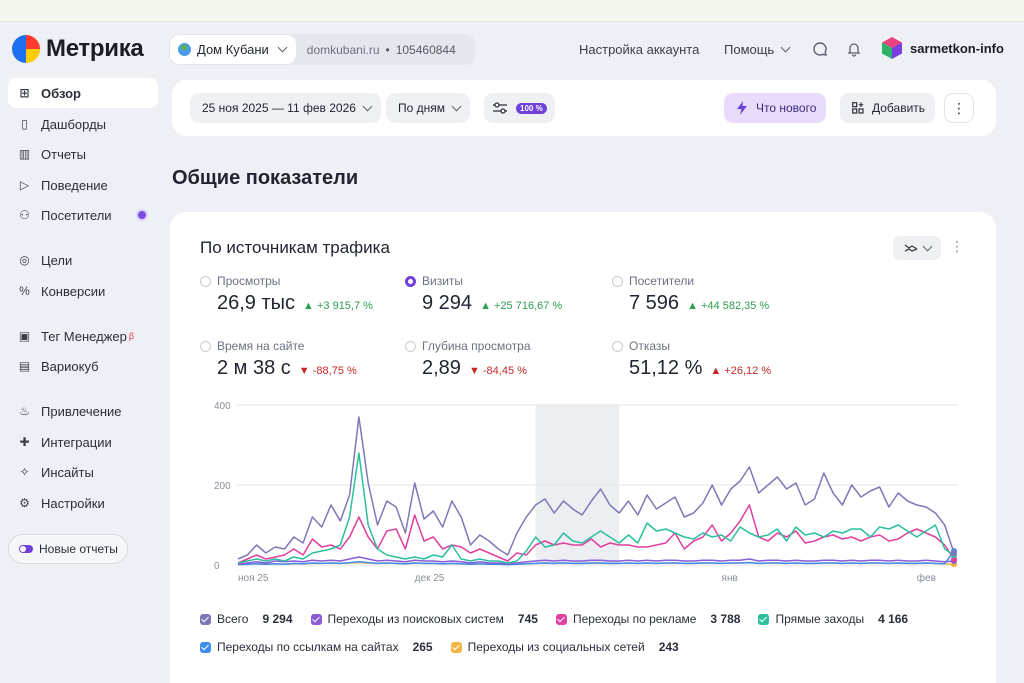  What do you see at coordinates (505, 294) in the screenshot?
I see `metric-1: Визиты 9 294 ▲ +25 716,67 %` at bounding box center [505, 294].